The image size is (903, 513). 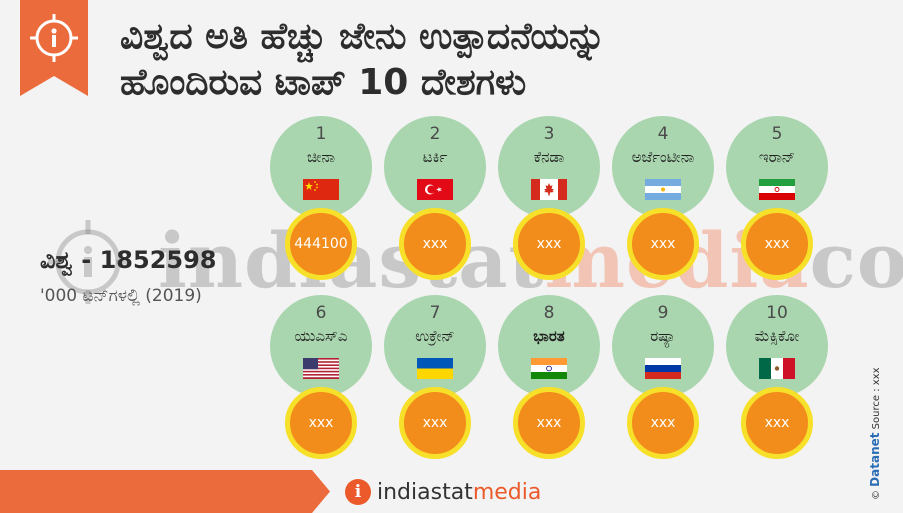 I want to click on country-card: 1 ಚೀನಾ 444100, so click(x=321, y=198).